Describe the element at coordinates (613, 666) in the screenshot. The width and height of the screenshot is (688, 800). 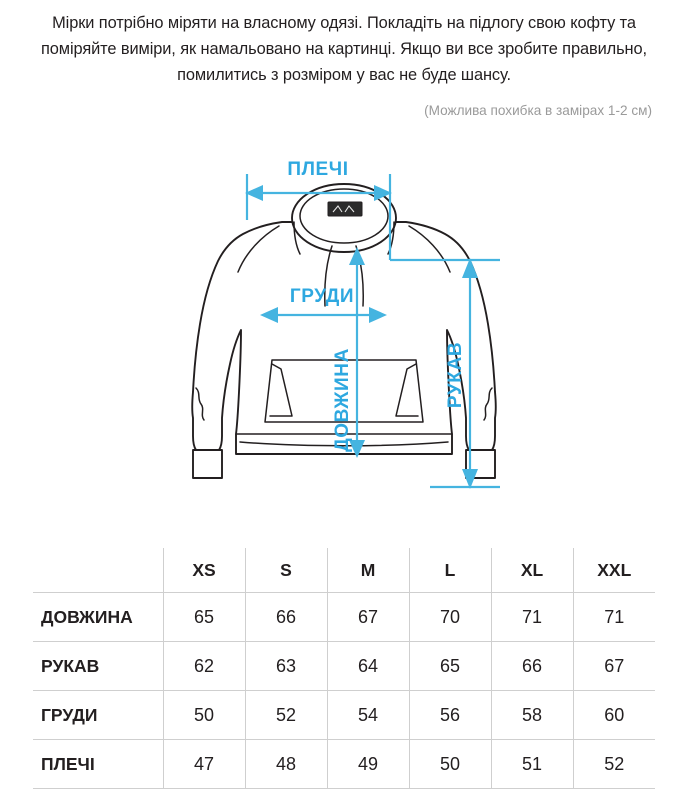
I see `cell-rukav-xxl: 67` at that location.